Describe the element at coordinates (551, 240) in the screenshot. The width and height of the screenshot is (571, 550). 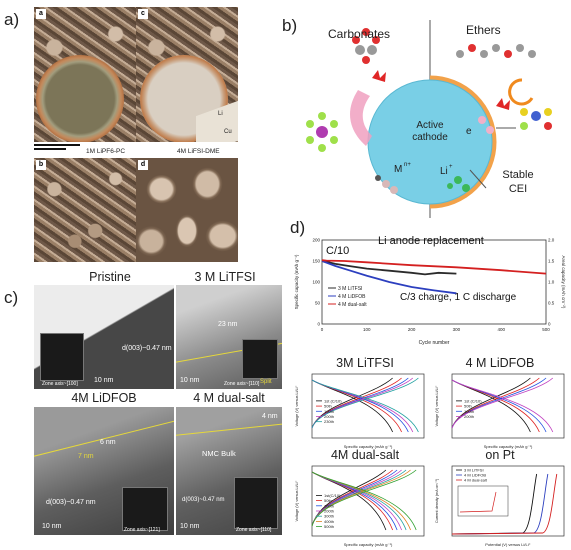
I see `y-tick-label-right: 2.0` at that location.